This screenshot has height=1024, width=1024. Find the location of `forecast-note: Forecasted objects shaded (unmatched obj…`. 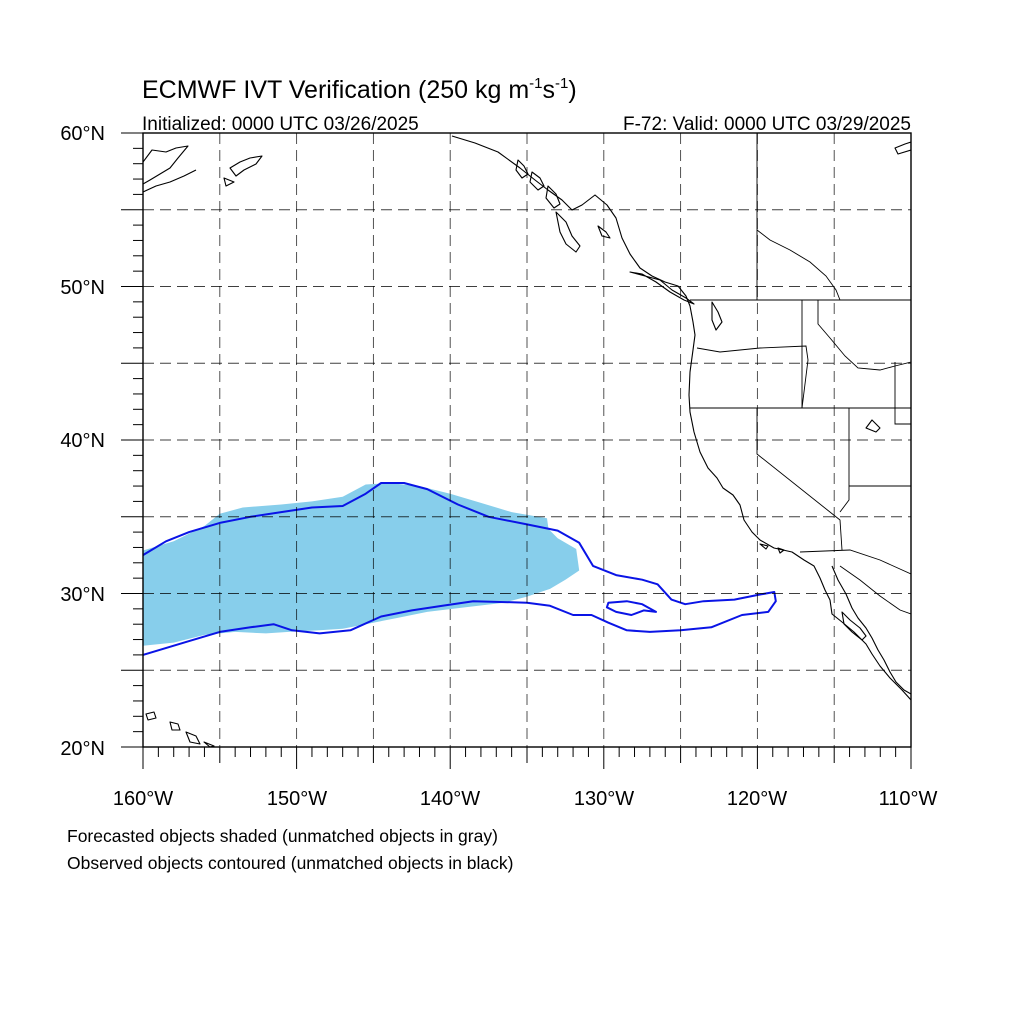

forecast-note: Forecasted objects shaded (unmatched obj… is located at coordinates (282, 836).